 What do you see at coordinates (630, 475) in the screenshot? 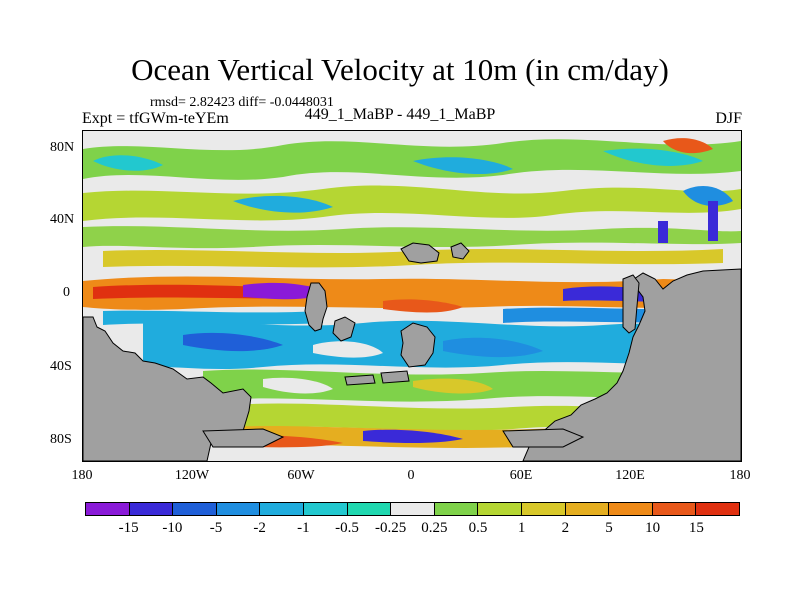
I see `lon-label-120e: 120E` at bounding box center [630, 475].